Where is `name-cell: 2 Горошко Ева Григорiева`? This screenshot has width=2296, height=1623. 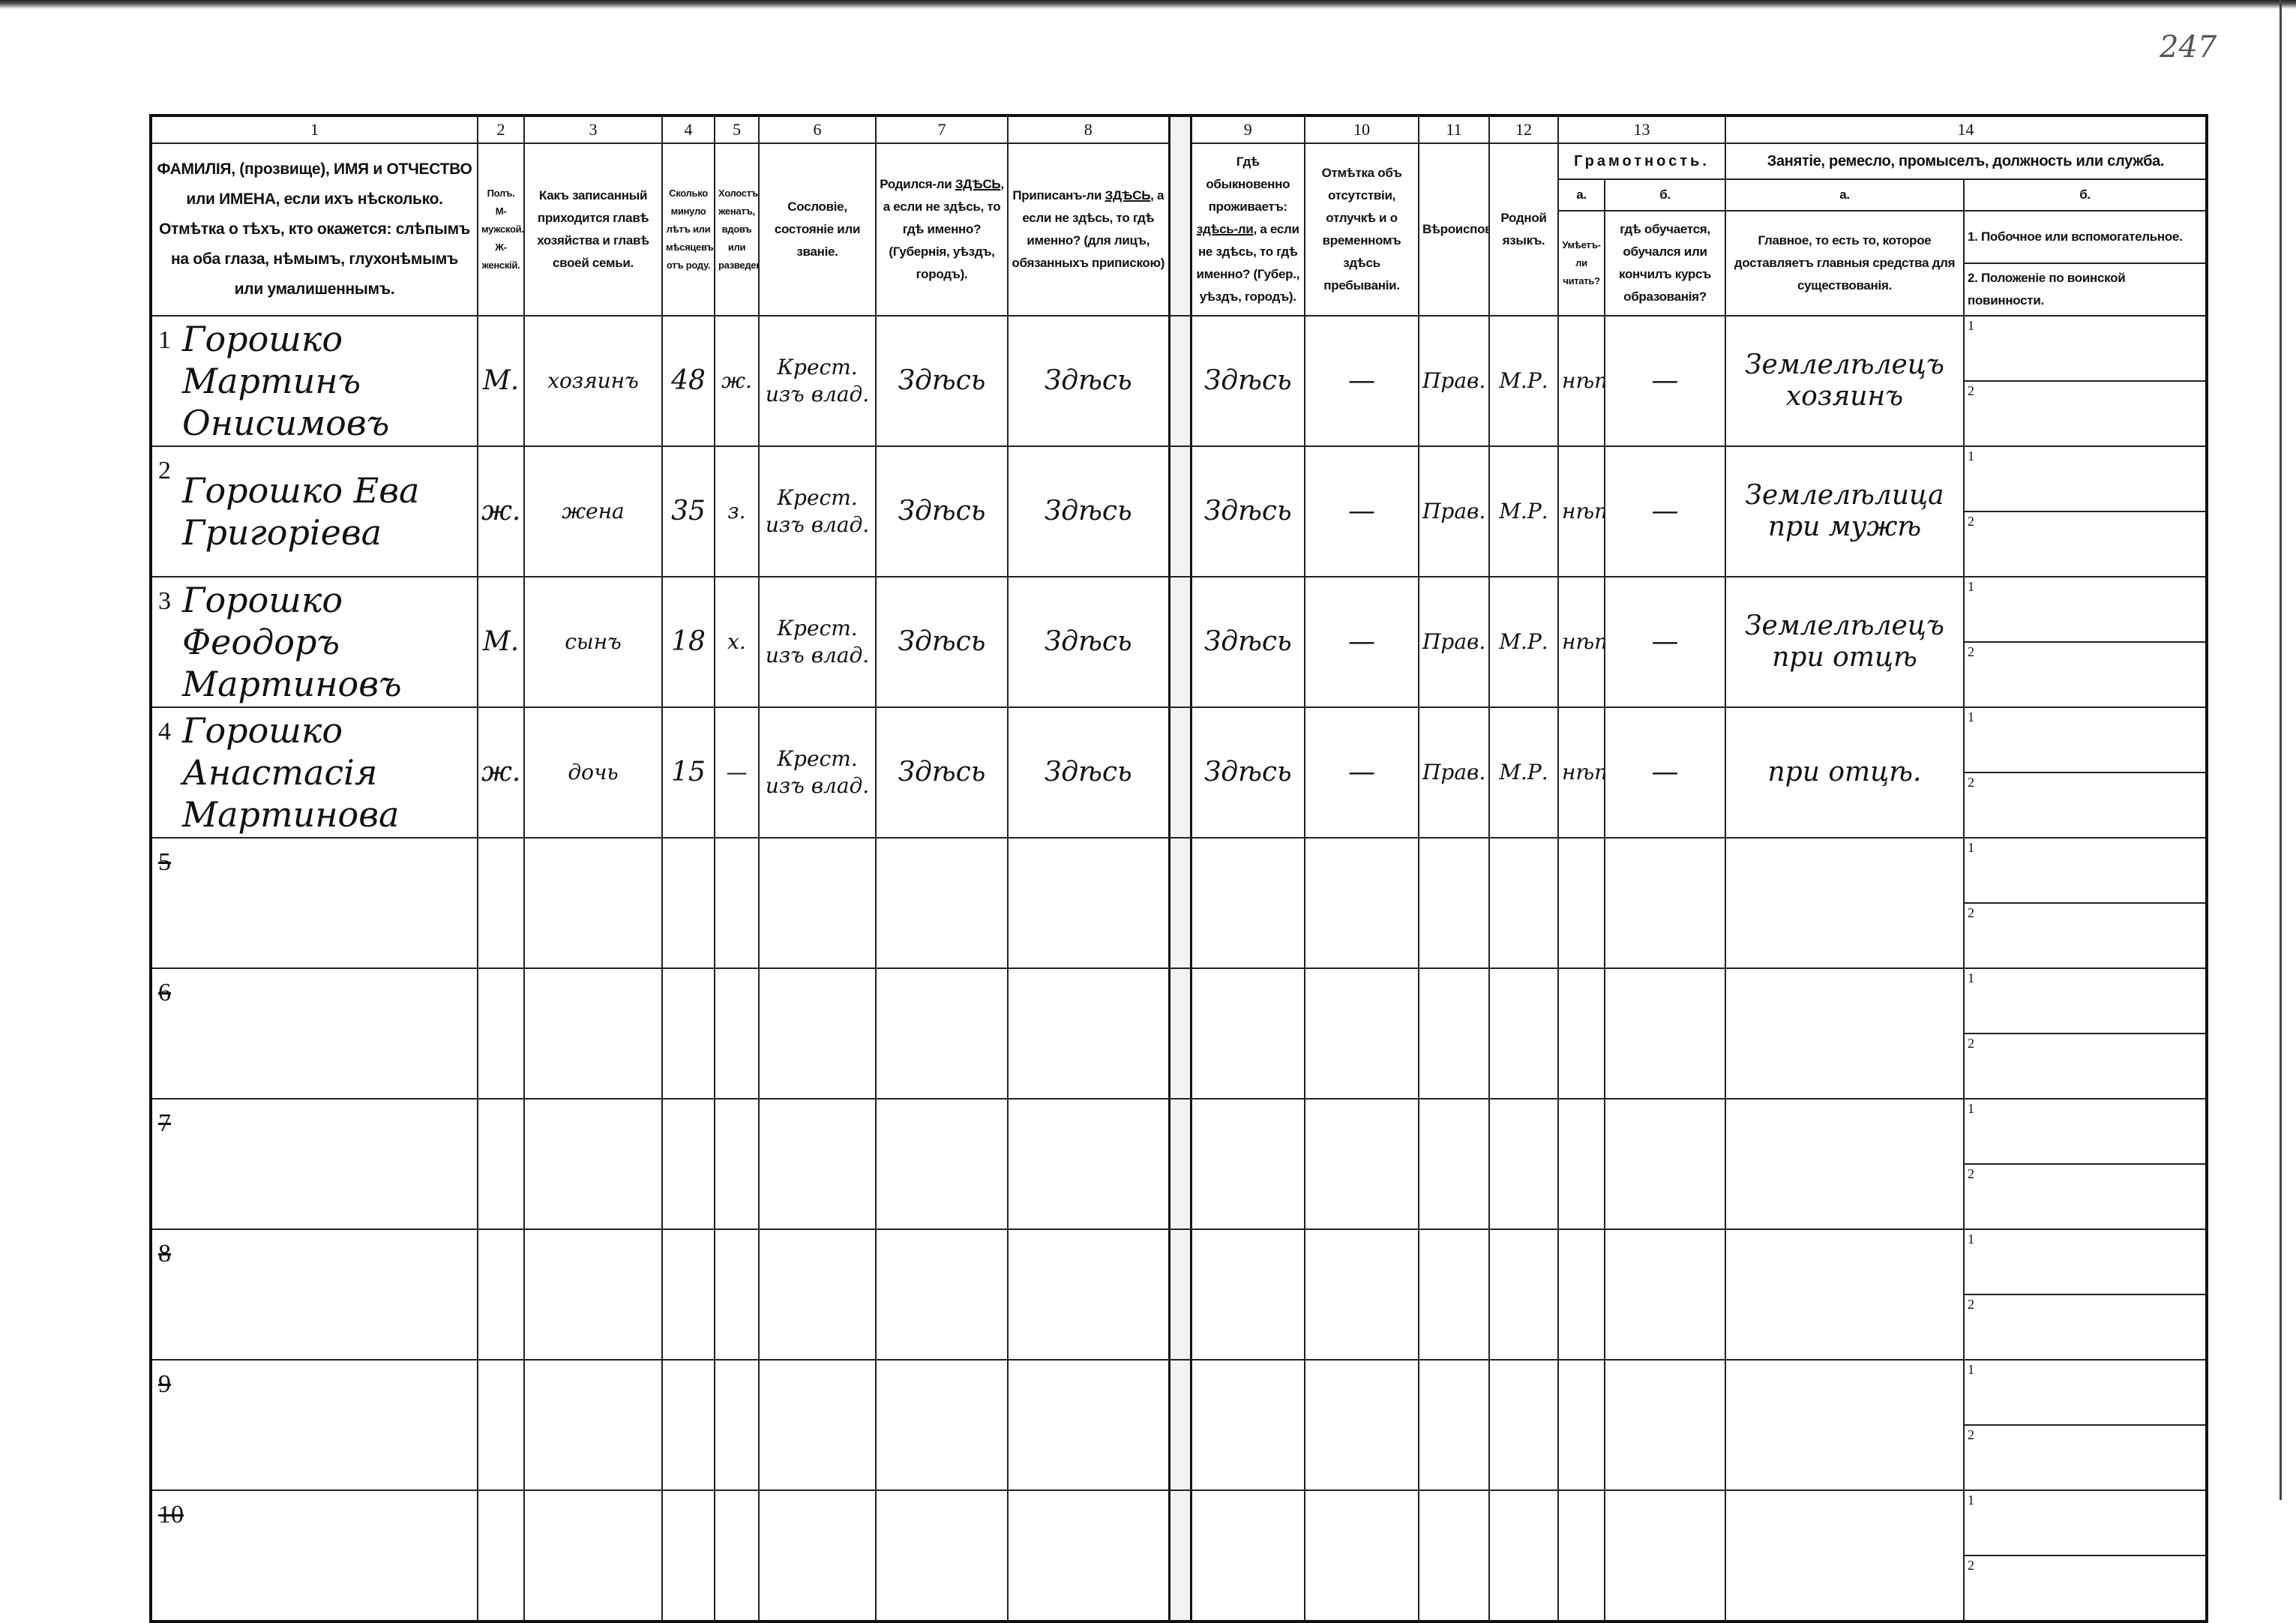
name-cell: 2 Горошко Ева Григорiева is located at coordinates (314, 512).